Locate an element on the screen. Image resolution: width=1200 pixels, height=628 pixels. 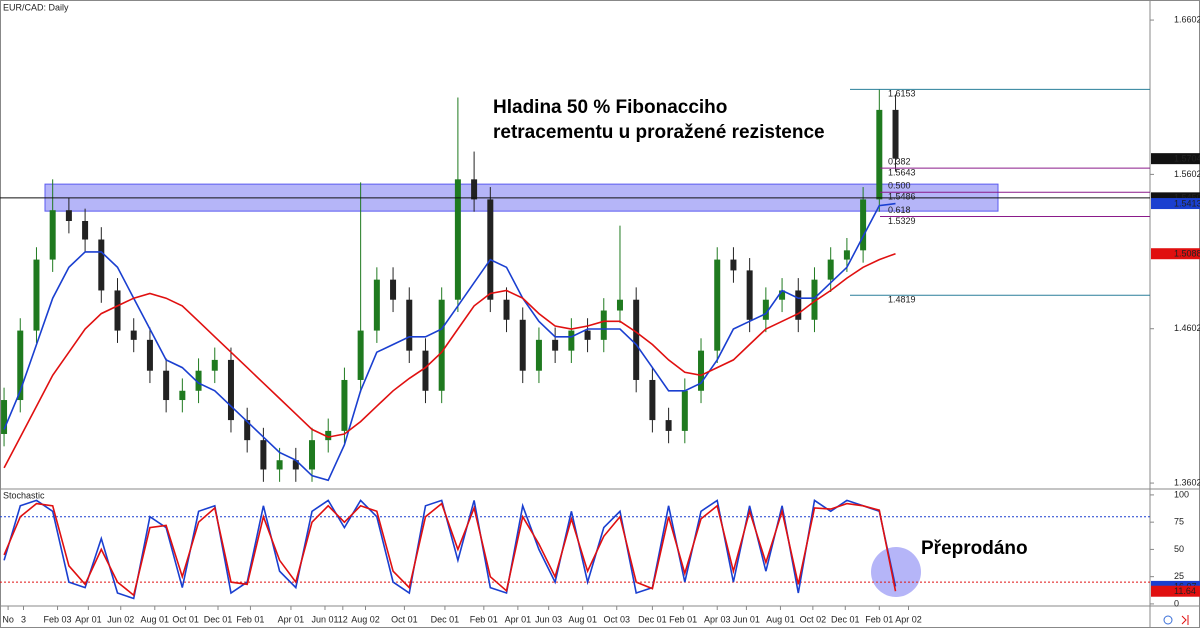
y-tick-label: 1.4602 is located at coordinates (1187, 328).